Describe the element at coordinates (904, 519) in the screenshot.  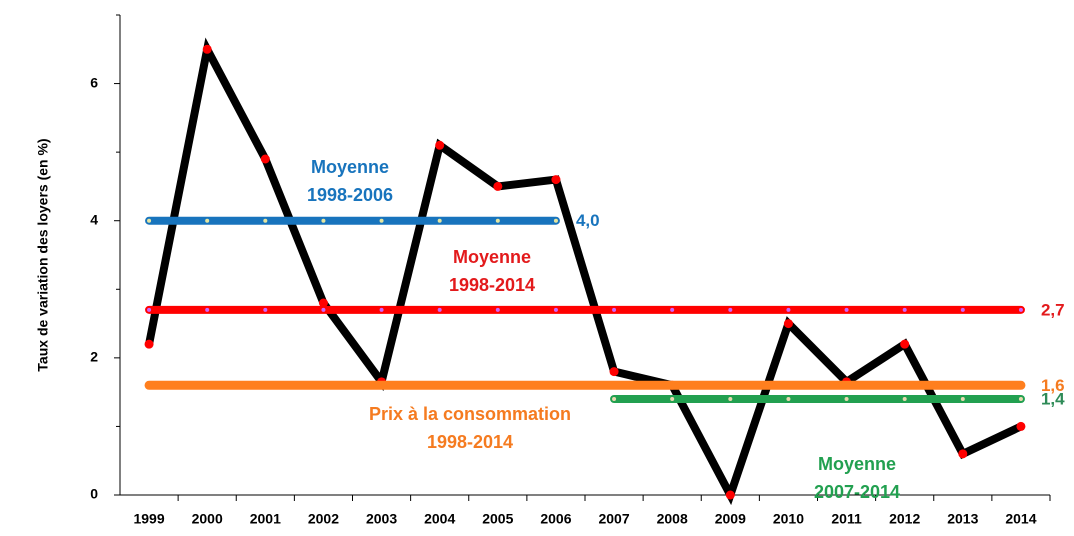
I see `x-tick-label: 2012` at that location.